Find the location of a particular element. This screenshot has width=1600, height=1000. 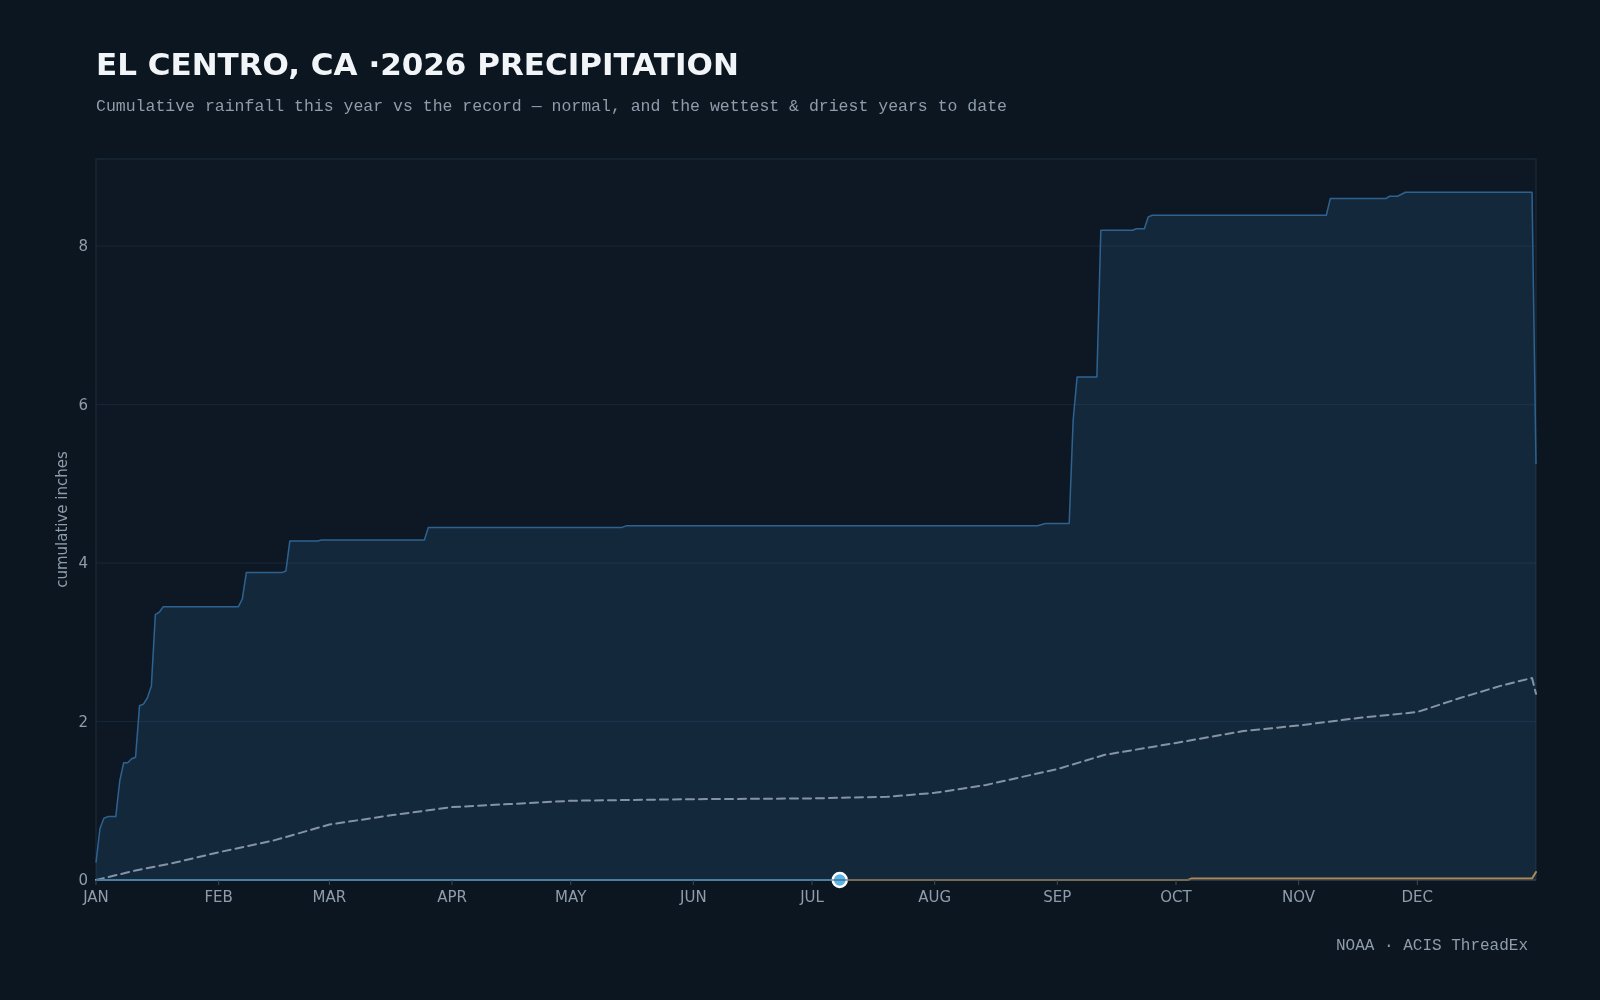

x-tick-label: JAN is located at coordinates (95, 897).